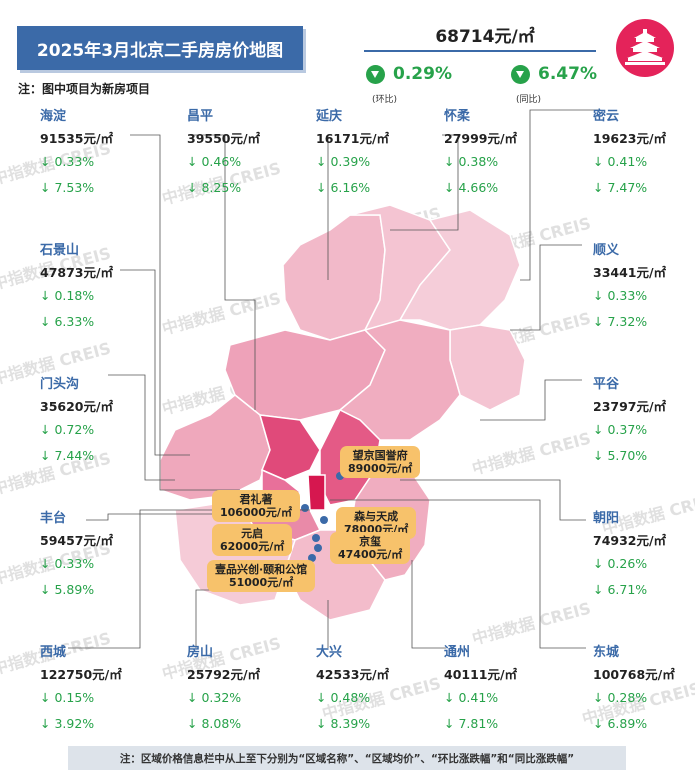 The height and width of the screenshot is (783, 695). What do you see at coordinates (343, 187) in the screenshot?
I see `district-yoy: ↓ 6.16%` at bounding box center [343, 187].